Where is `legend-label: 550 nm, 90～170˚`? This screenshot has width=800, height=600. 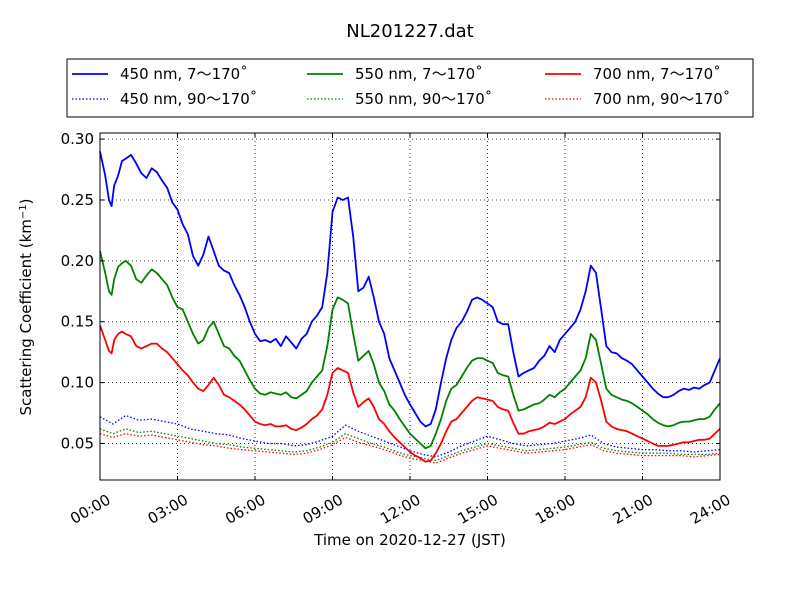 legend-label: 550 nm, 90～170˚ is located at coordinates (423, 99).